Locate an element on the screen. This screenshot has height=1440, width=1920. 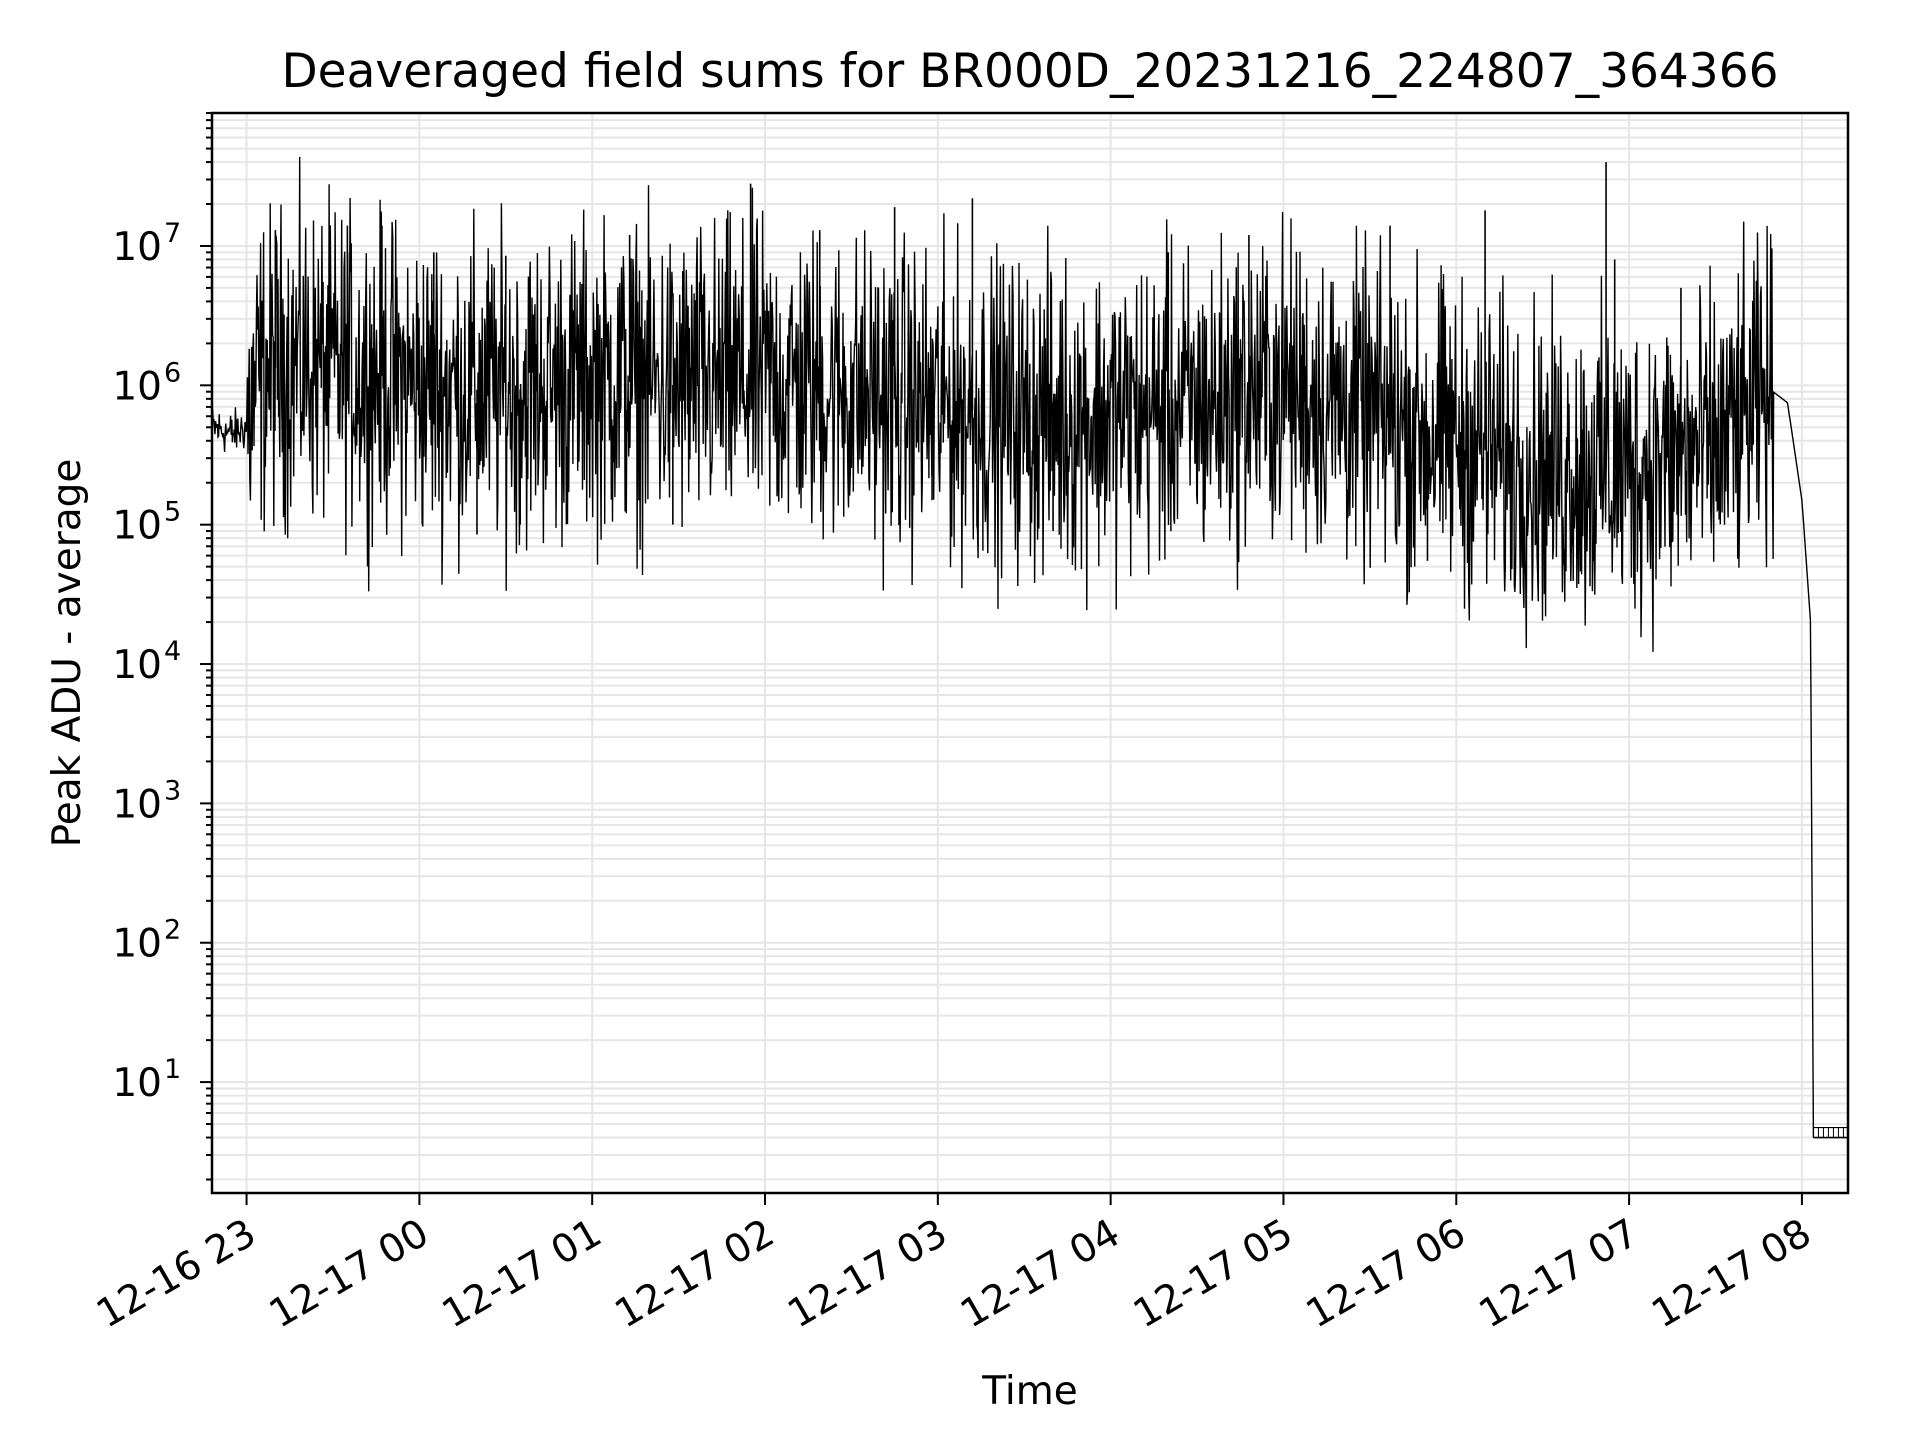
x-axis-label: Time is located at coordinates (1029, 1391).